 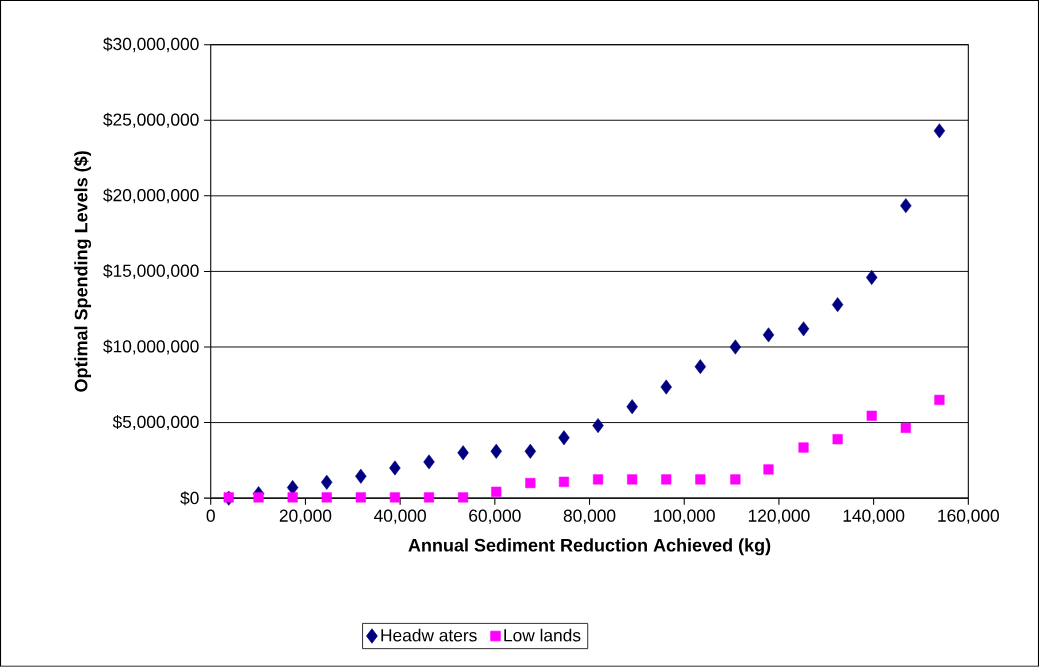 What do you see at coordinates (82, 271) in the screenshot?
I see `y-axis-title: Optimal Spending Levels ($)` at bounding box center [82, 271].